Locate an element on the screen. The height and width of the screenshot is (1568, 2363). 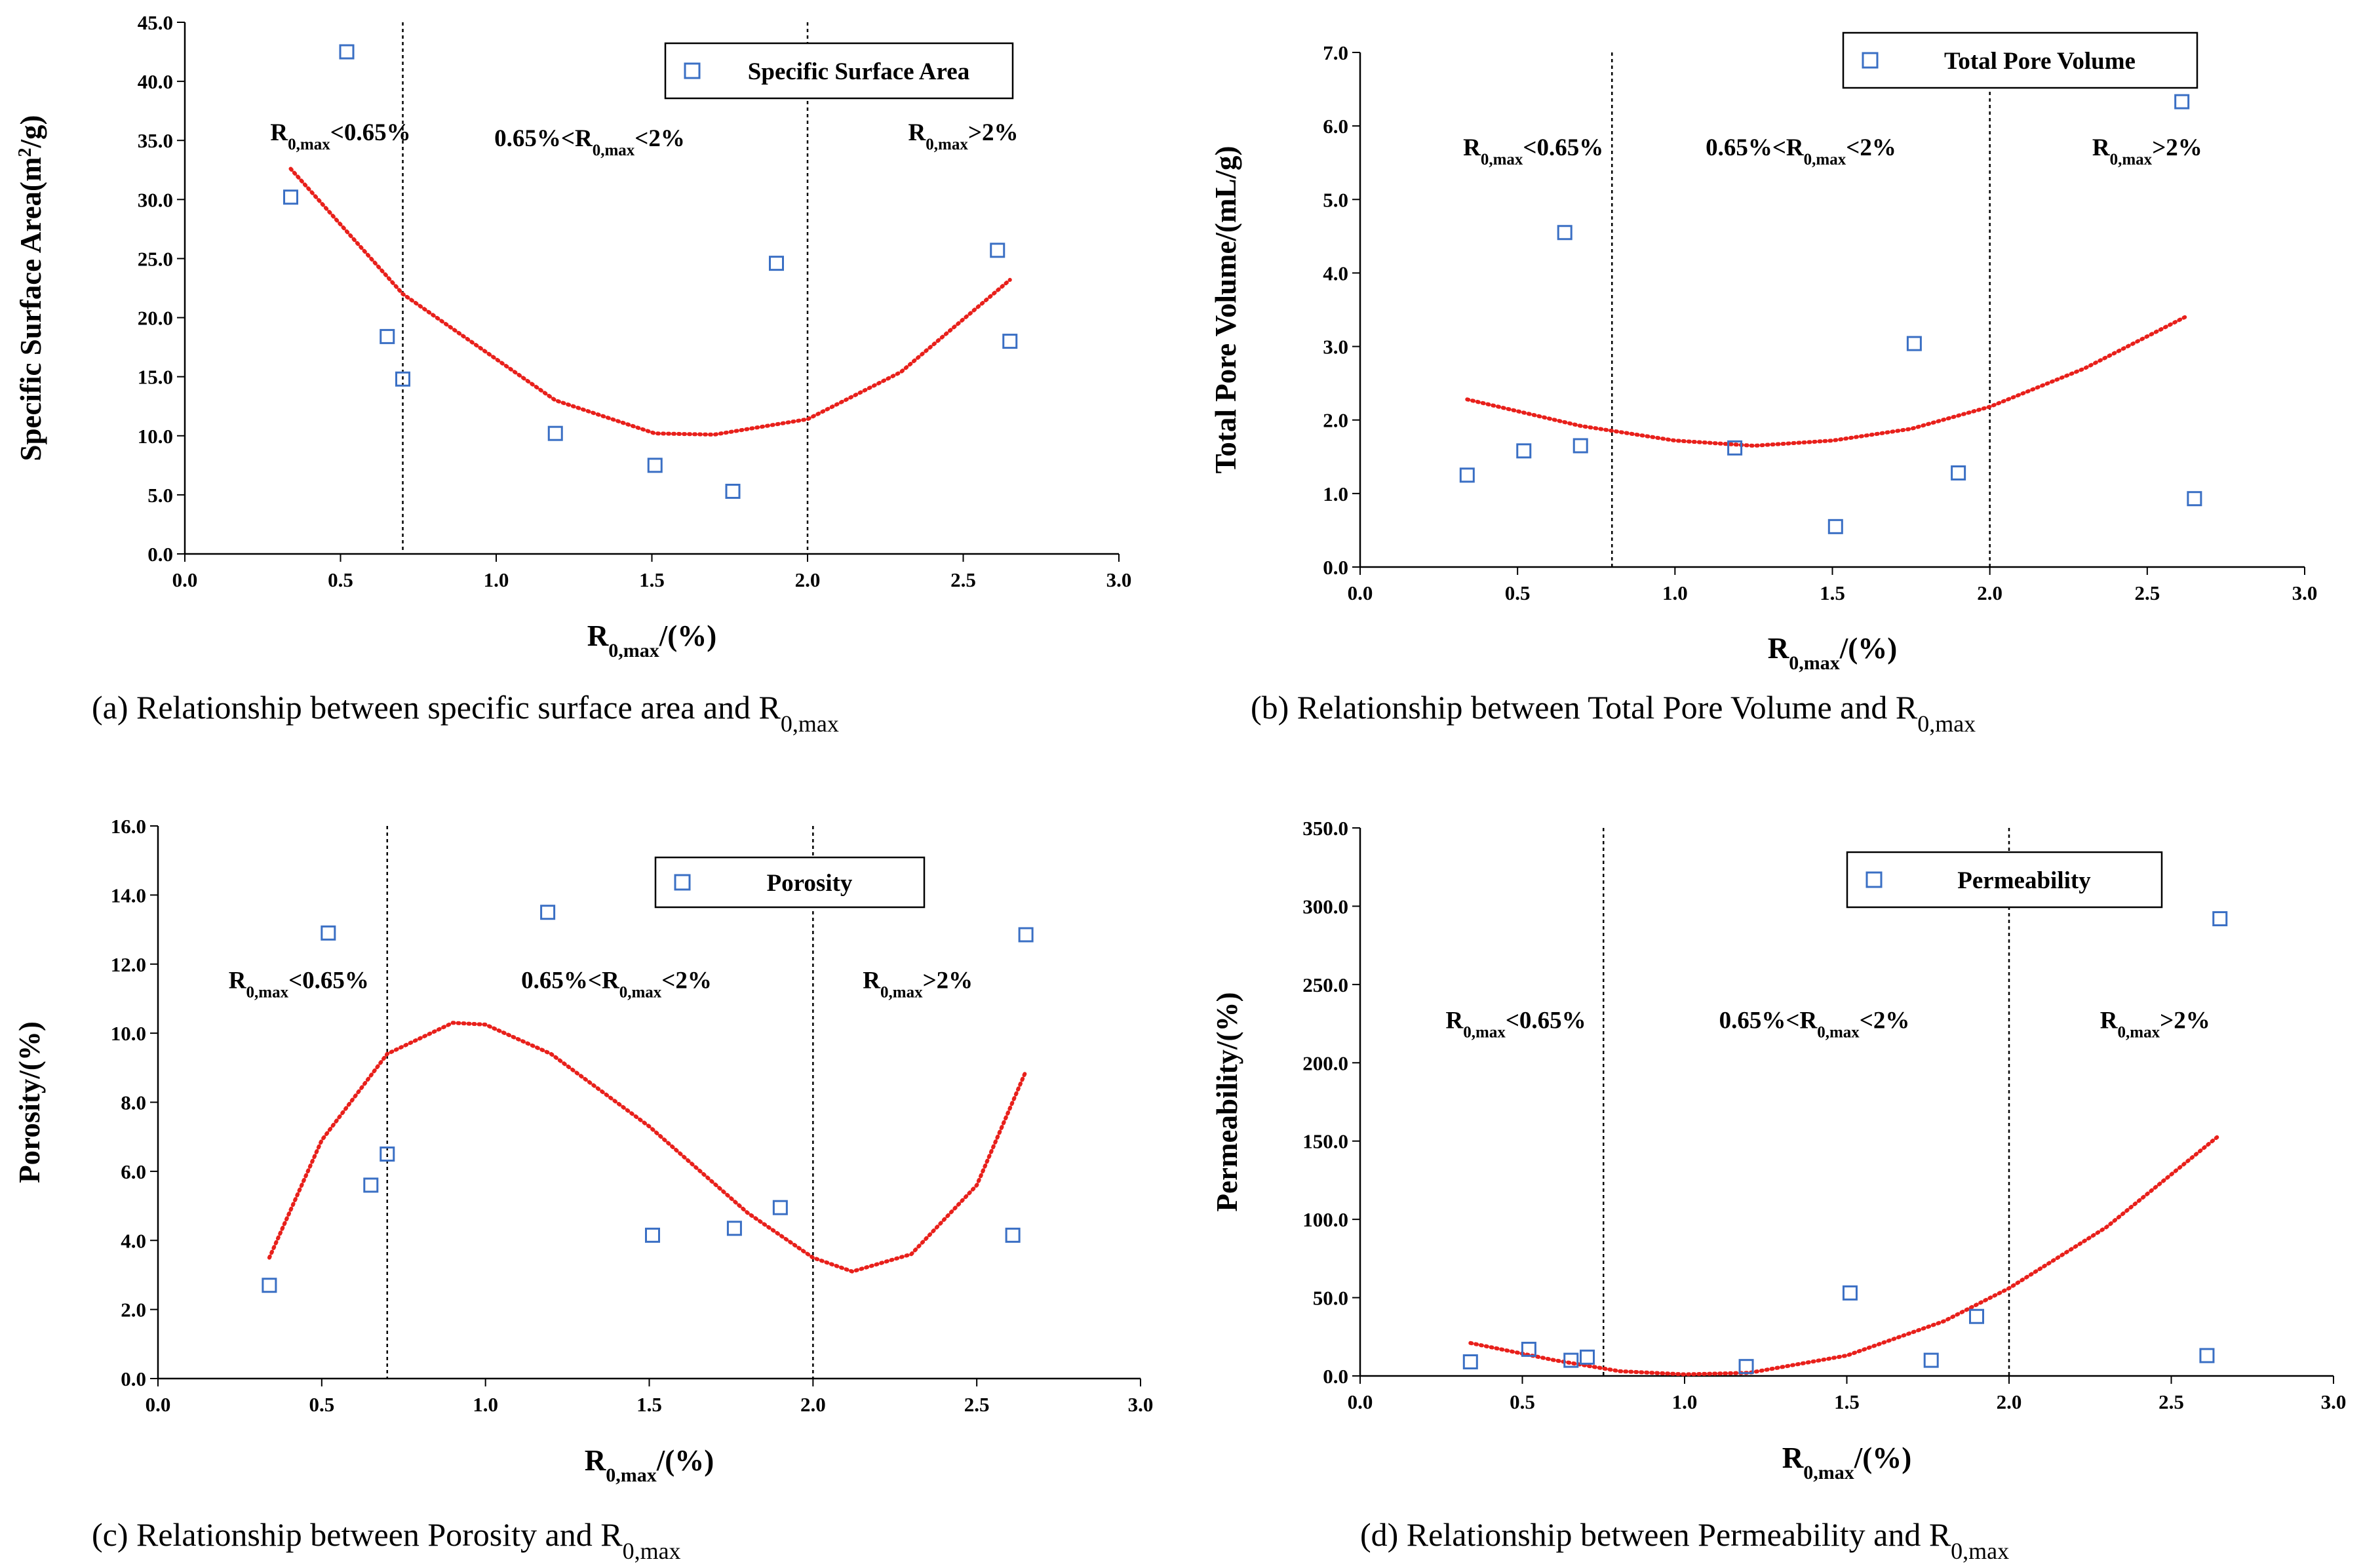
y-tick-label: 150.0 is located at coordinates (1325, 1141).